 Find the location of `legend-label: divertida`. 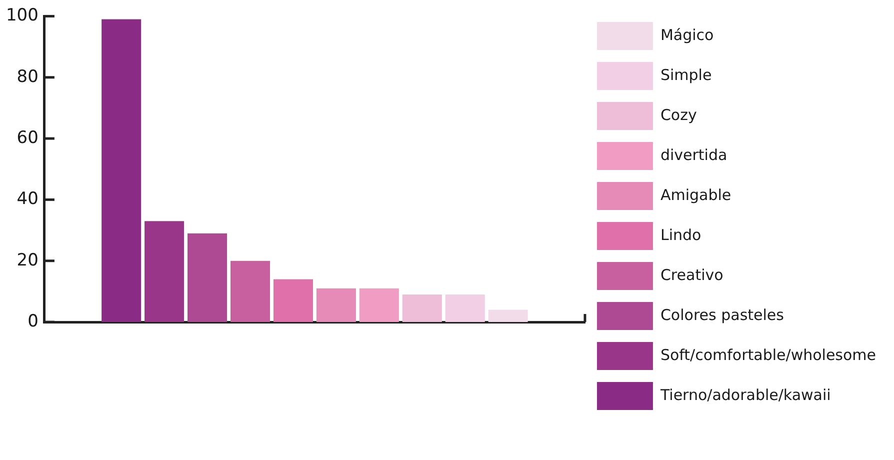

legend-label: divertida is located at coordinates (694, 155).